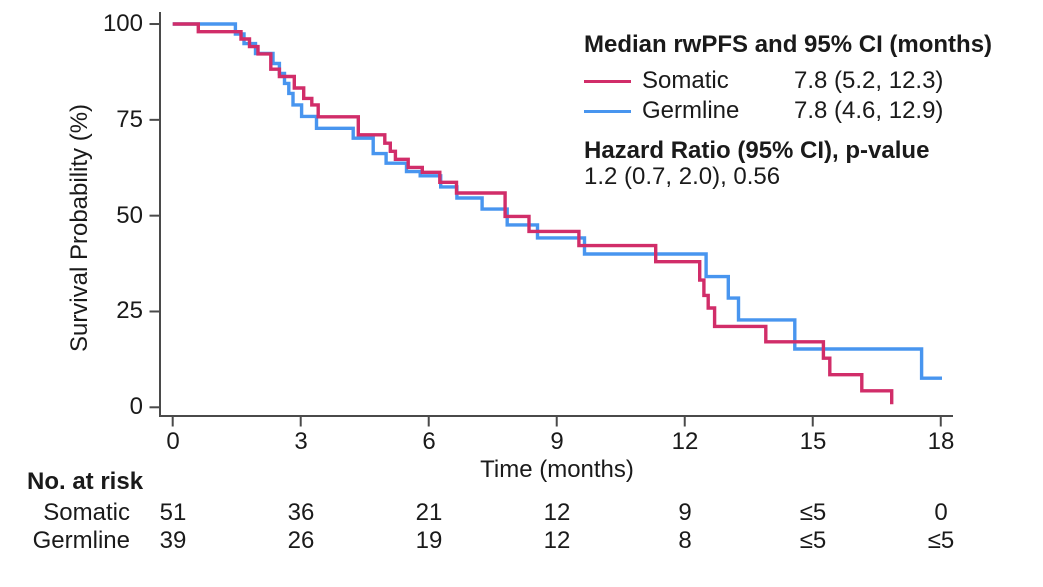  Describe the element at coordinates (685, 540) in the screenshot. I see `risk-value-germline-m12: 8` at that location.